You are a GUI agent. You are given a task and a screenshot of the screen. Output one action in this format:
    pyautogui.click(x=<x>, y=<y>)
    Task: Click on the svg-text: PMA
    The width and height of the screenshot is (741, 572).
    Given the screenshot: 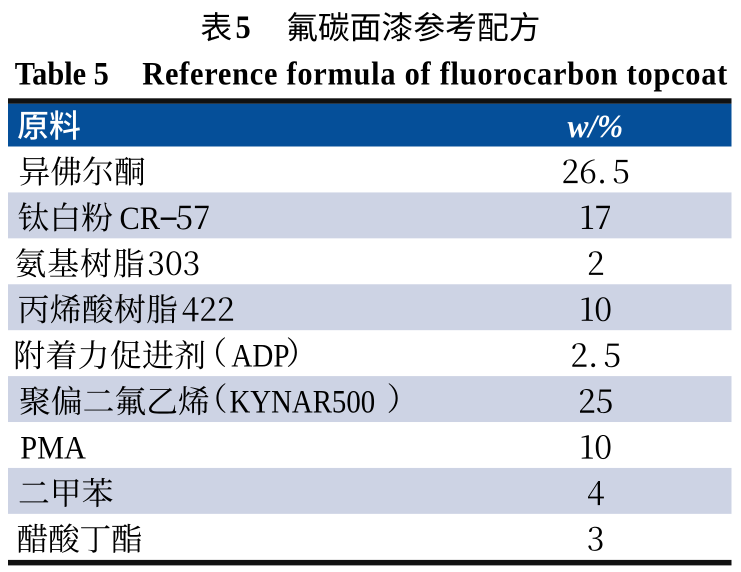 What is the action you would take?
    pyautogui.click(x=53, y=447)
    